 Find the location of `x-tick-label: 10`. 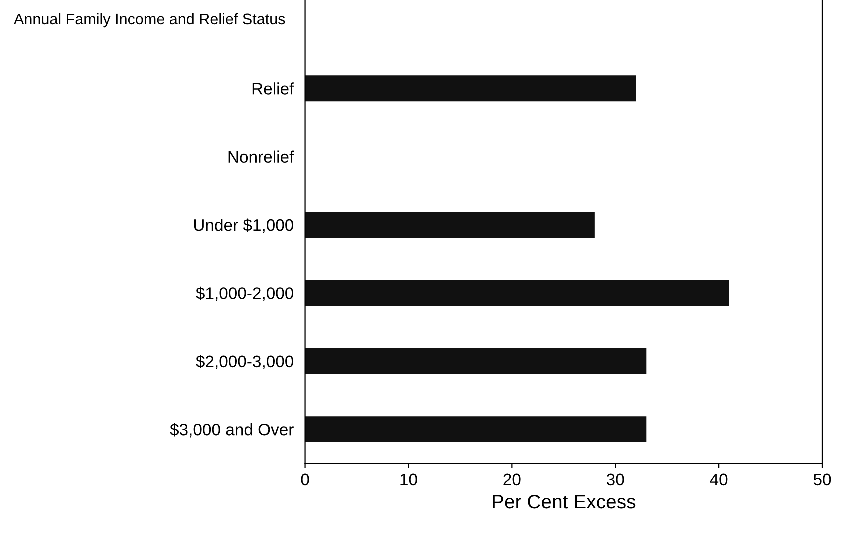

x-tick-label: 10 is located at coordinates (409, 480).